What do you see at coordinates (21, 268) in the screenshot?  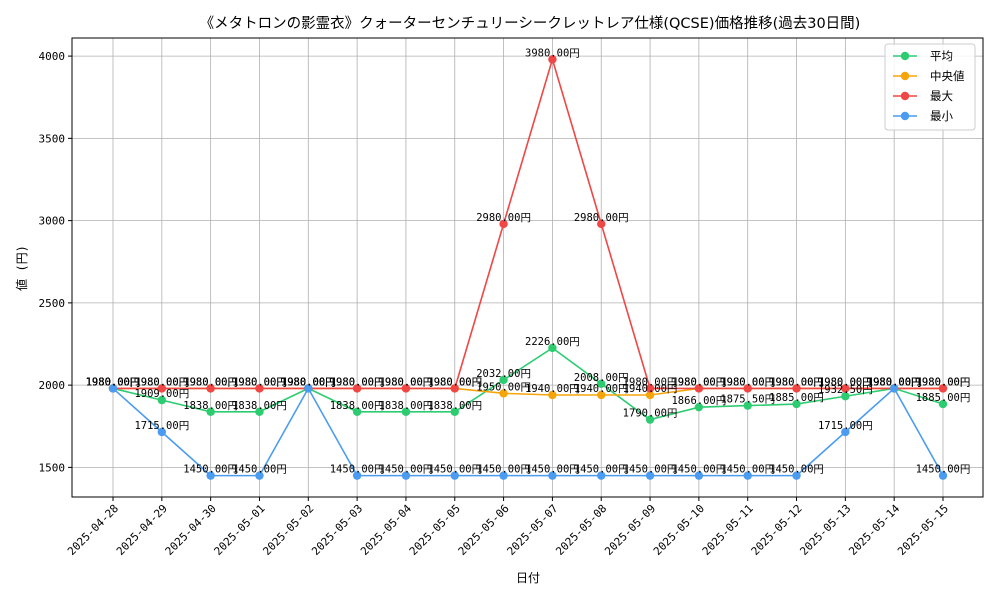 I see `y-axis-label: 値 (円)` at bounding box center [21, 268].